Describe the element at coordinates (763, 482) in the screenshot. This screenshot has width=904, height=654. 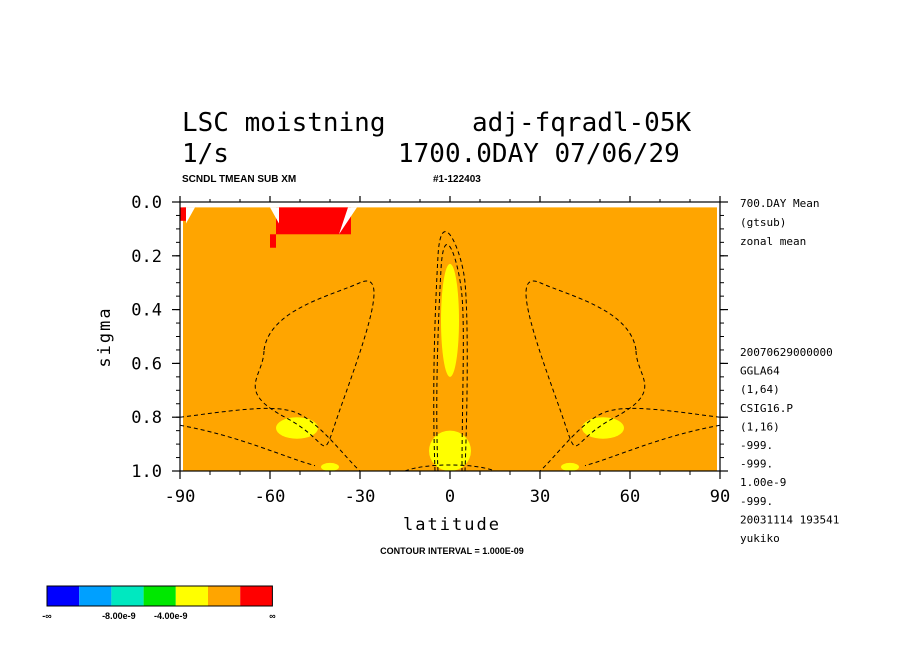
I see `side-info-bottom-line: 1.00e-9` at that location.